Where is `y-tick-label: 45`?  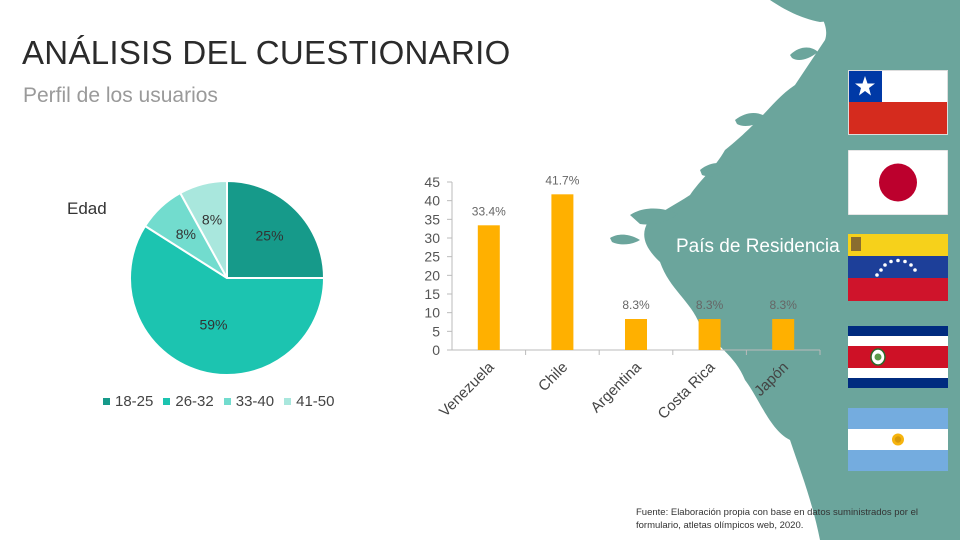 y-tick-label: 45 is located at coordinates (432, 182).